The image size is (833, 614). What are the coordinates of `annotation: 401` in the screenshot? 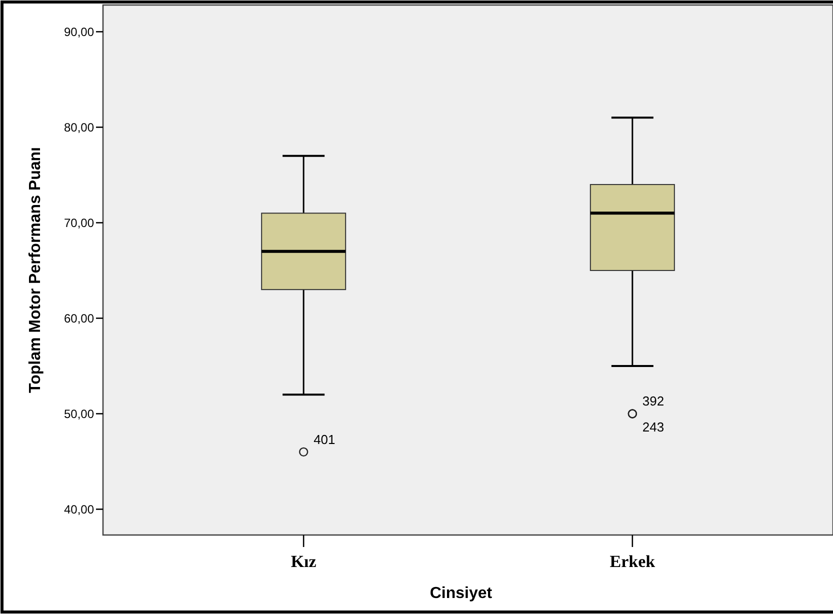 It's located at (325, 439).